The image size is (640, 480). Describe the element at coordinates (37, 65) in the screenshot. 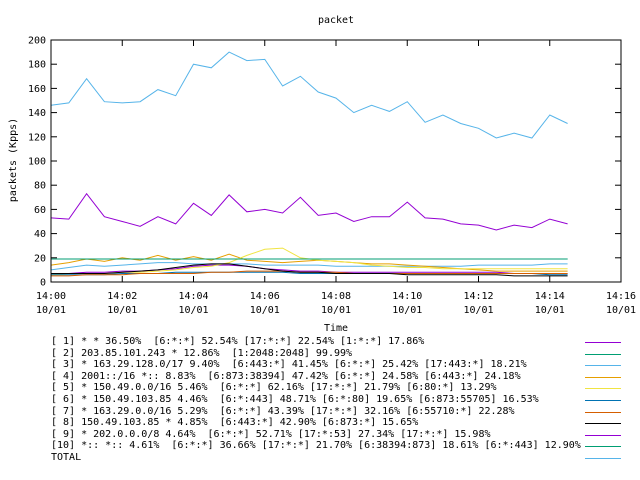

I see `y-tick-label: 180` at that location.